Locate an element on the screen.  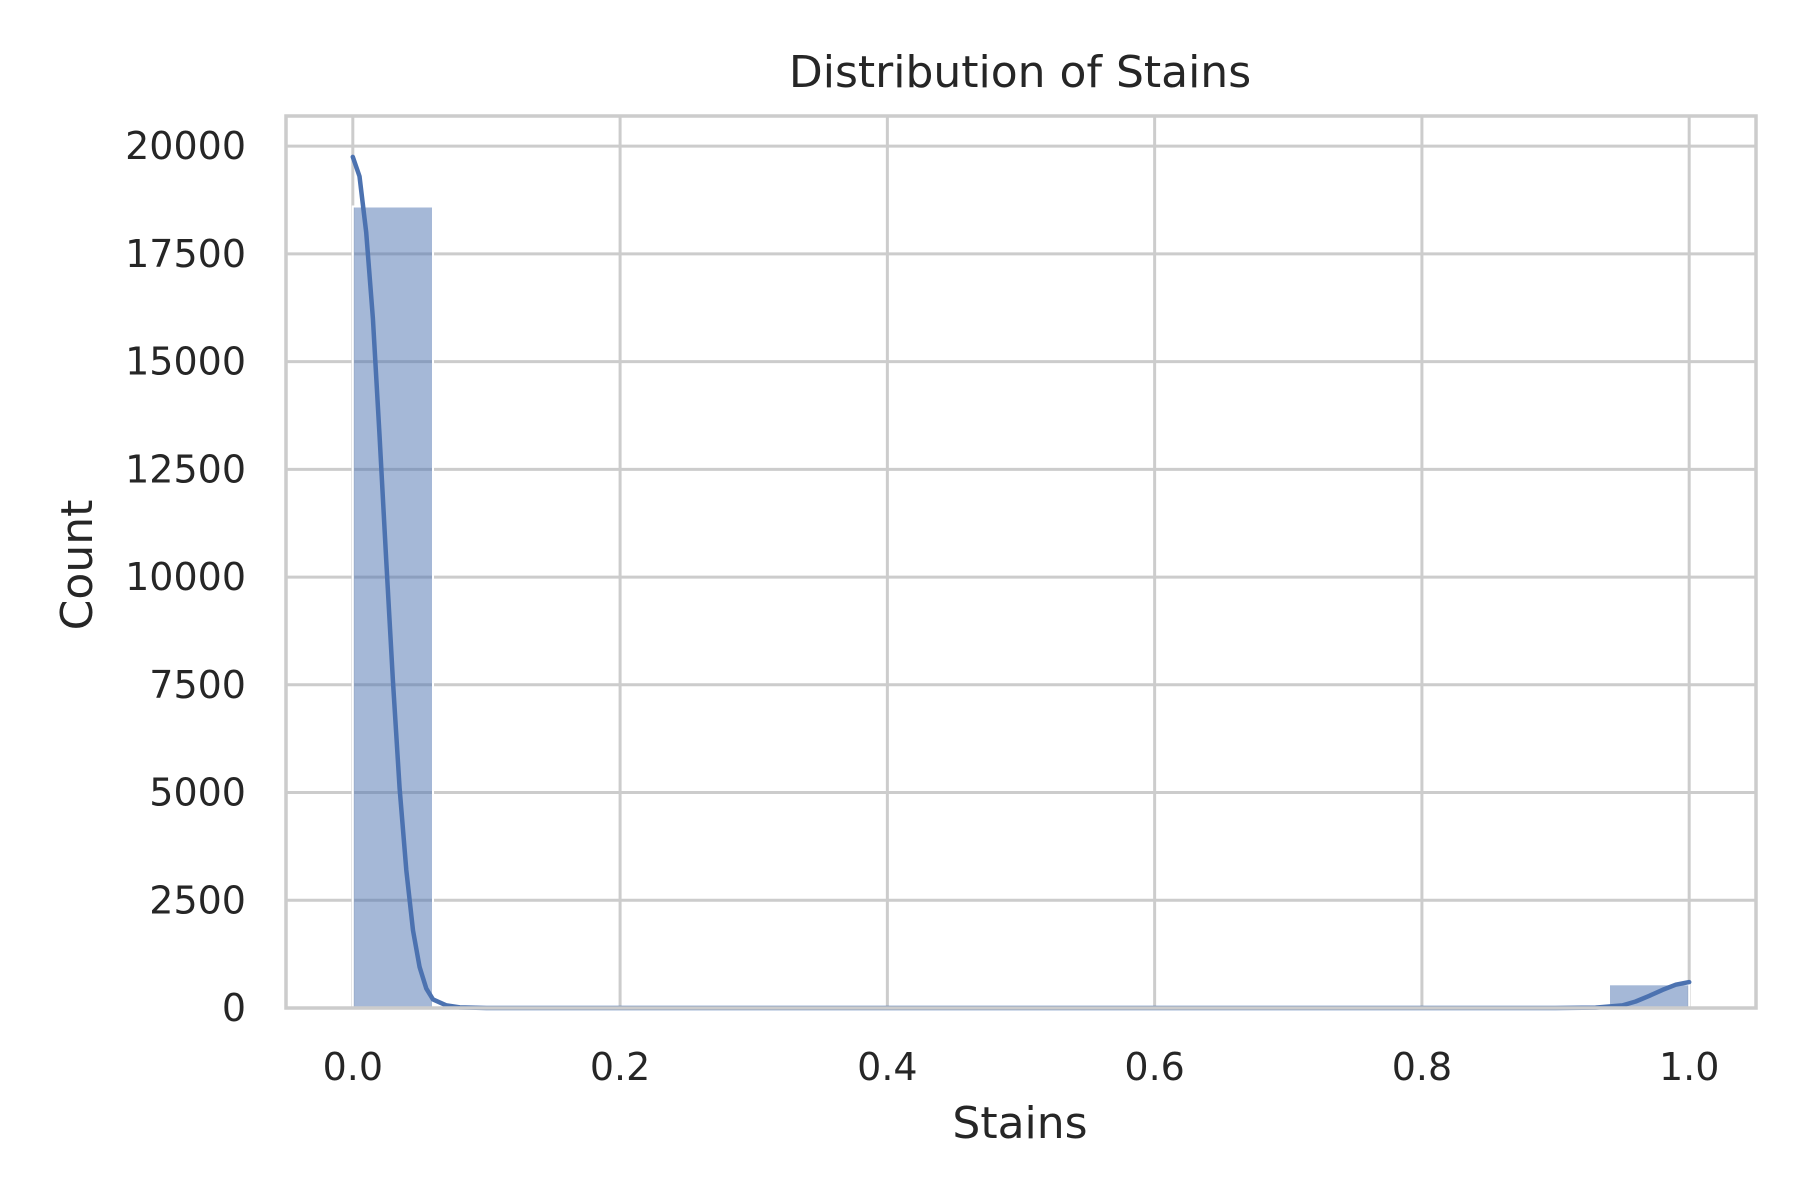
x-tick-label: 0.8 is located at coordinates (1422, 1067).